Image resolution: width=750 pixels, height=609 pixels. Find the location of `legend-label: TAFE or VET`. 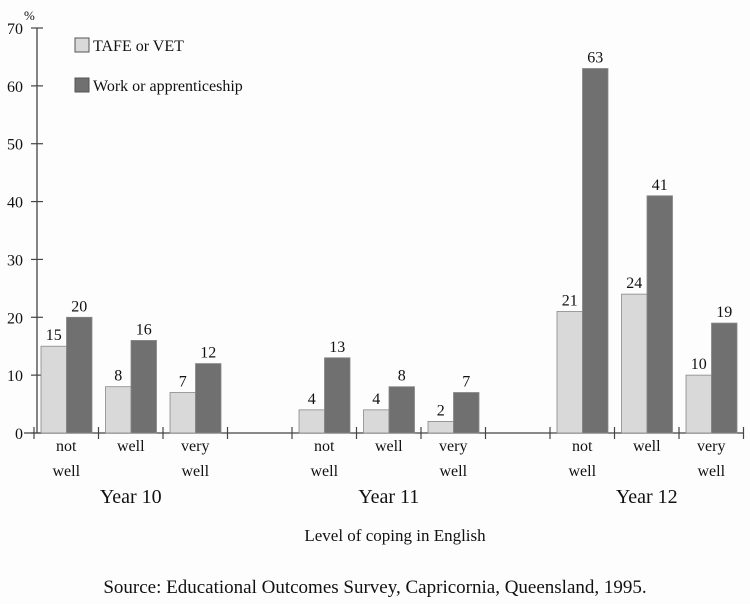

legend-label: TAFE or VET is located at coordinates (138, 46).